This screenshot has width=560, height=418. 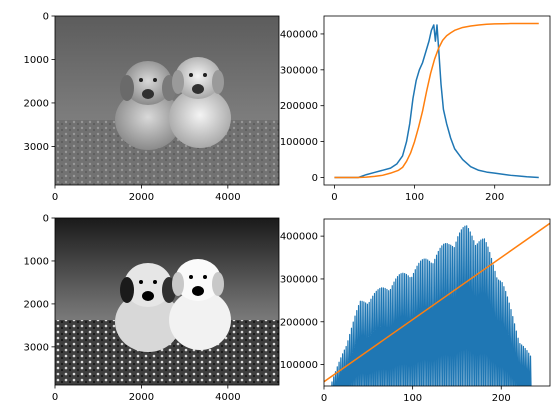 I want to click on x-tick-0-1: 2000, so click(x=141, y=194).